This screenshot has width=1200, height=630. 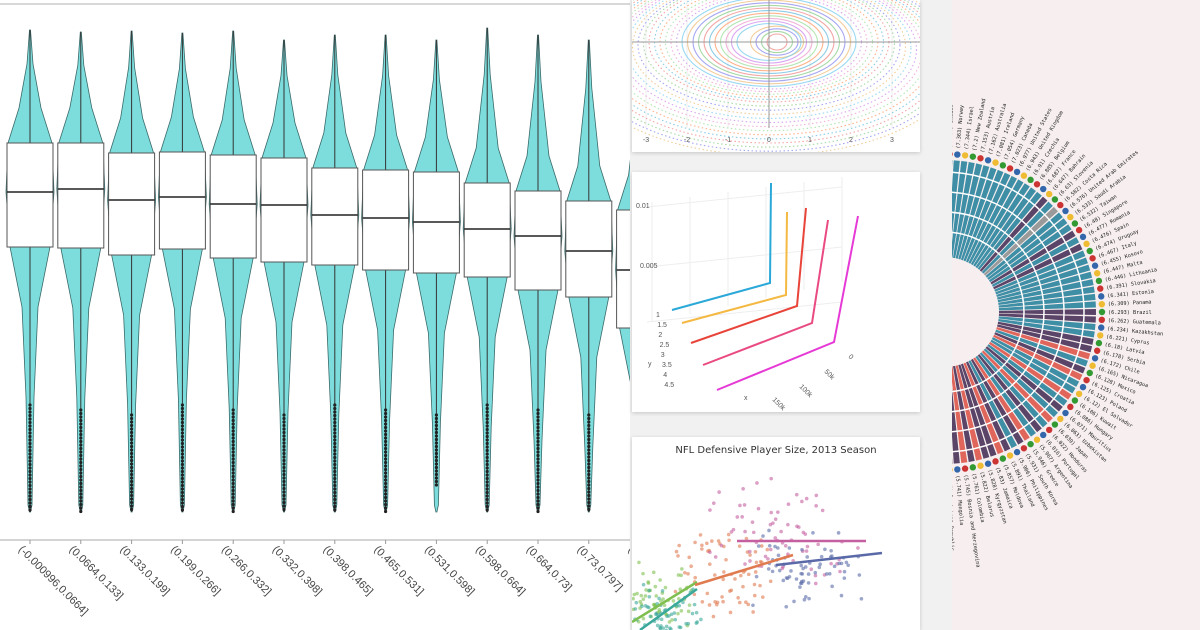 I want to click on chart-title: NFL Defensive Player Size, 2013 Season, so click(x=775, y=450).